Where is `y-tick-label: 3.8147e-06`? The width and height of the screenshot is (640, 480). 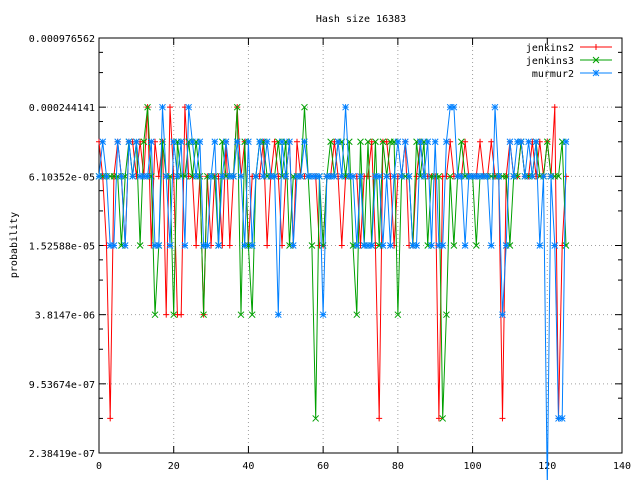
y-tick-label: 3.8147e-06 is located at coordinates (65, 316).